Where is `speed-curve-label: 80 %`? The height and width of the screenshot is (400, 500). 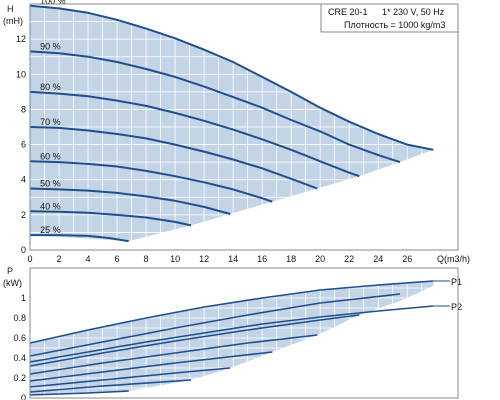
speed-curve-label: 80 % is located at coordinates (50, 87).